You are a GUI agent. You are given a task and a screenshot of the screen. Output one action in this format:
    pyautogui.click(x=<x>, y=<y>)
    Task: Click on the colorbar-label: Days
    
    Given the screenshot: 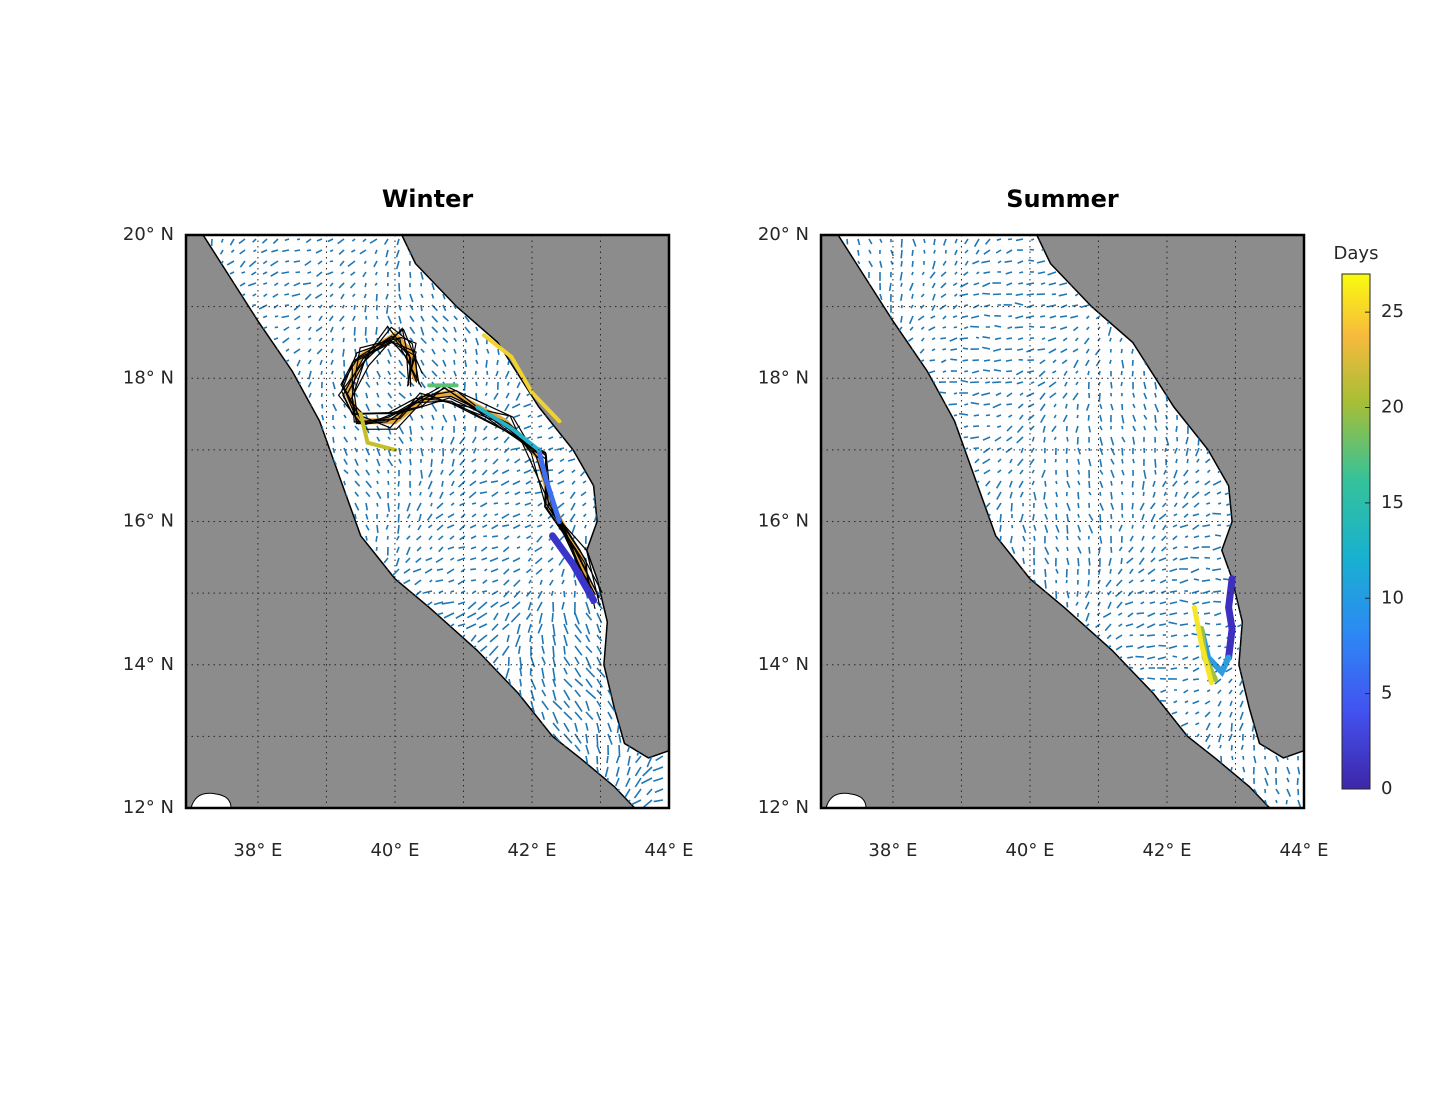 What is the action you would take?
    pyautogui.click(x=1356, y=253)
    